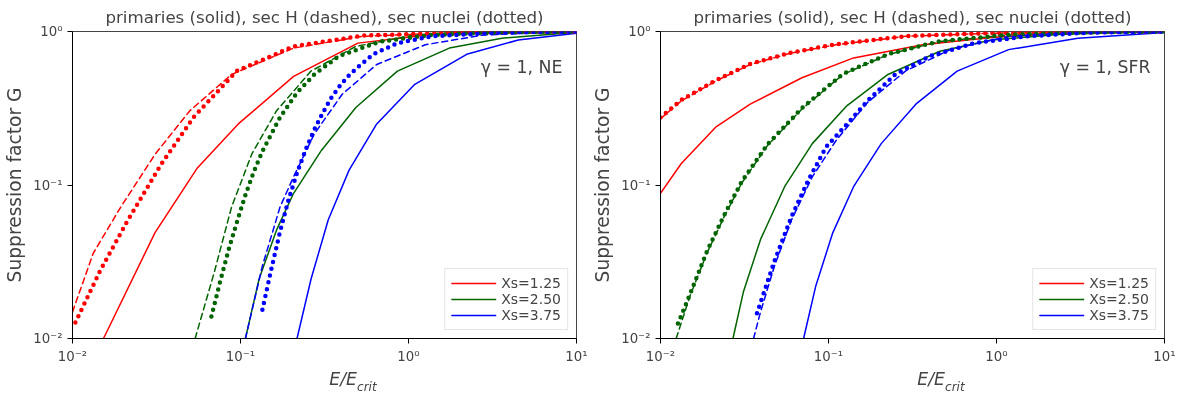  I want to click on annotation: γ = 1, SFR, so click(1105, 66).